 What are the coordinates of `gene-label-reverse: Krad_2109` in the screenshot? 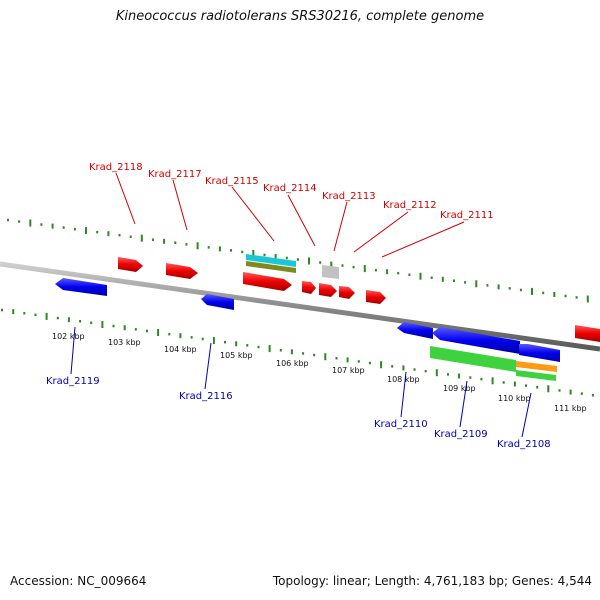 It's located at (461, 434).